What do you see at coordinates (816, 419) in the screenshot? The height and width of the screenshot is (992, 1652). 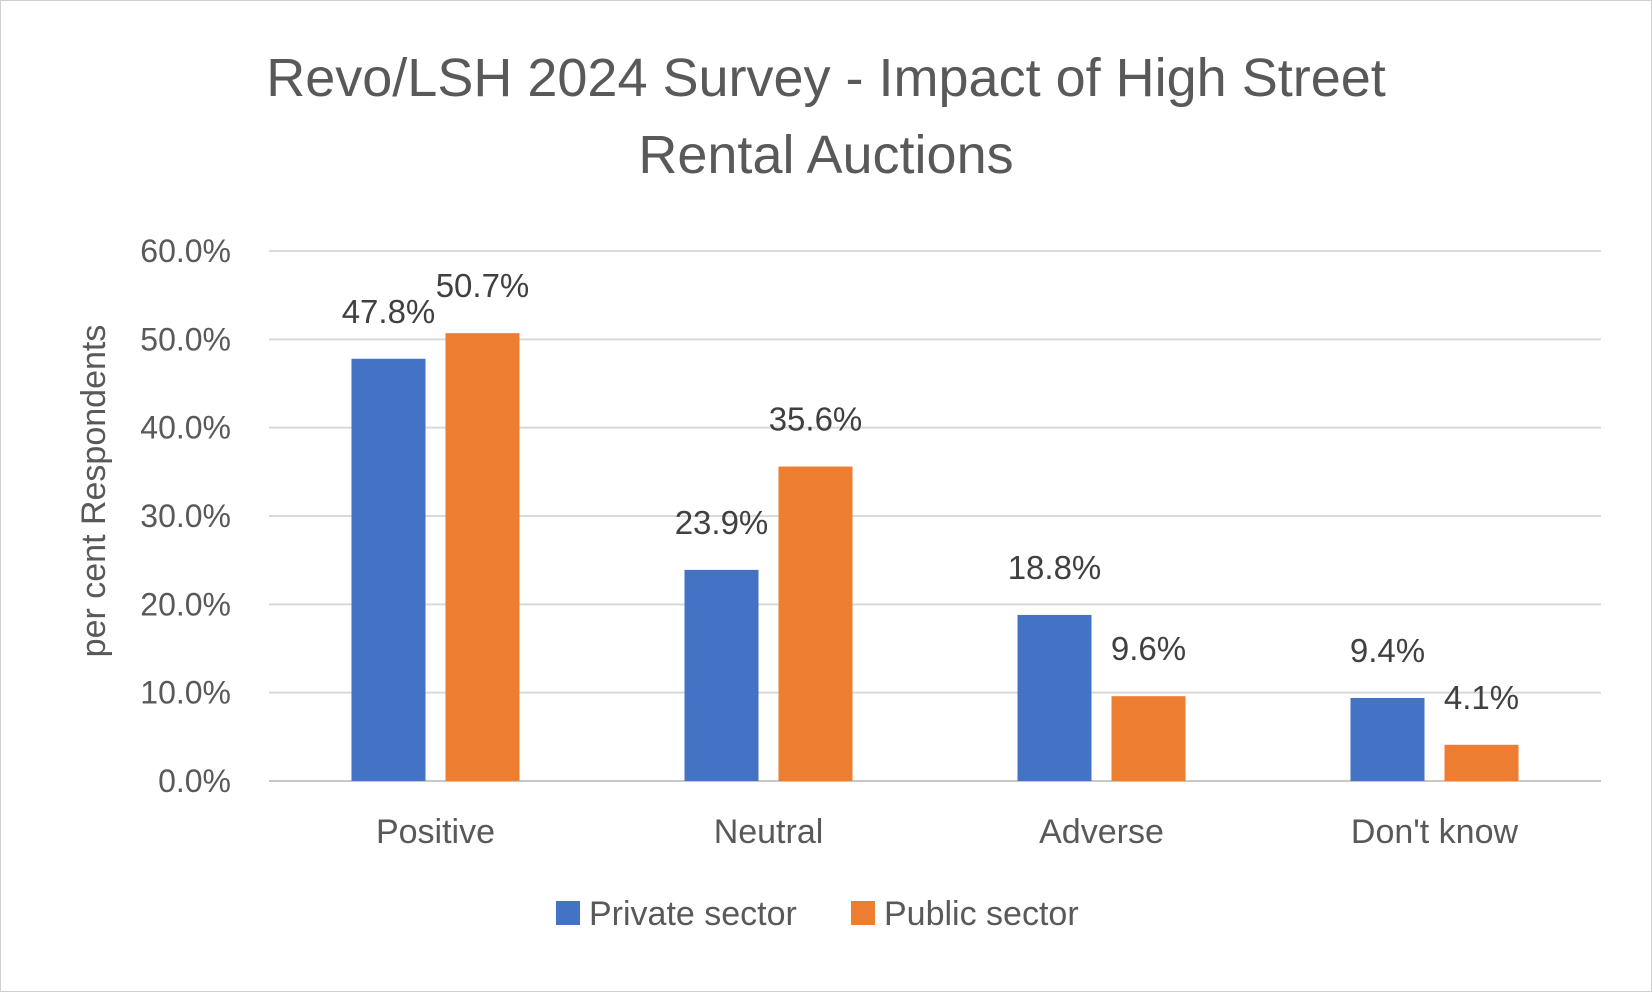 I see `data-label: 35.6%` at bounding box center [816, 419].